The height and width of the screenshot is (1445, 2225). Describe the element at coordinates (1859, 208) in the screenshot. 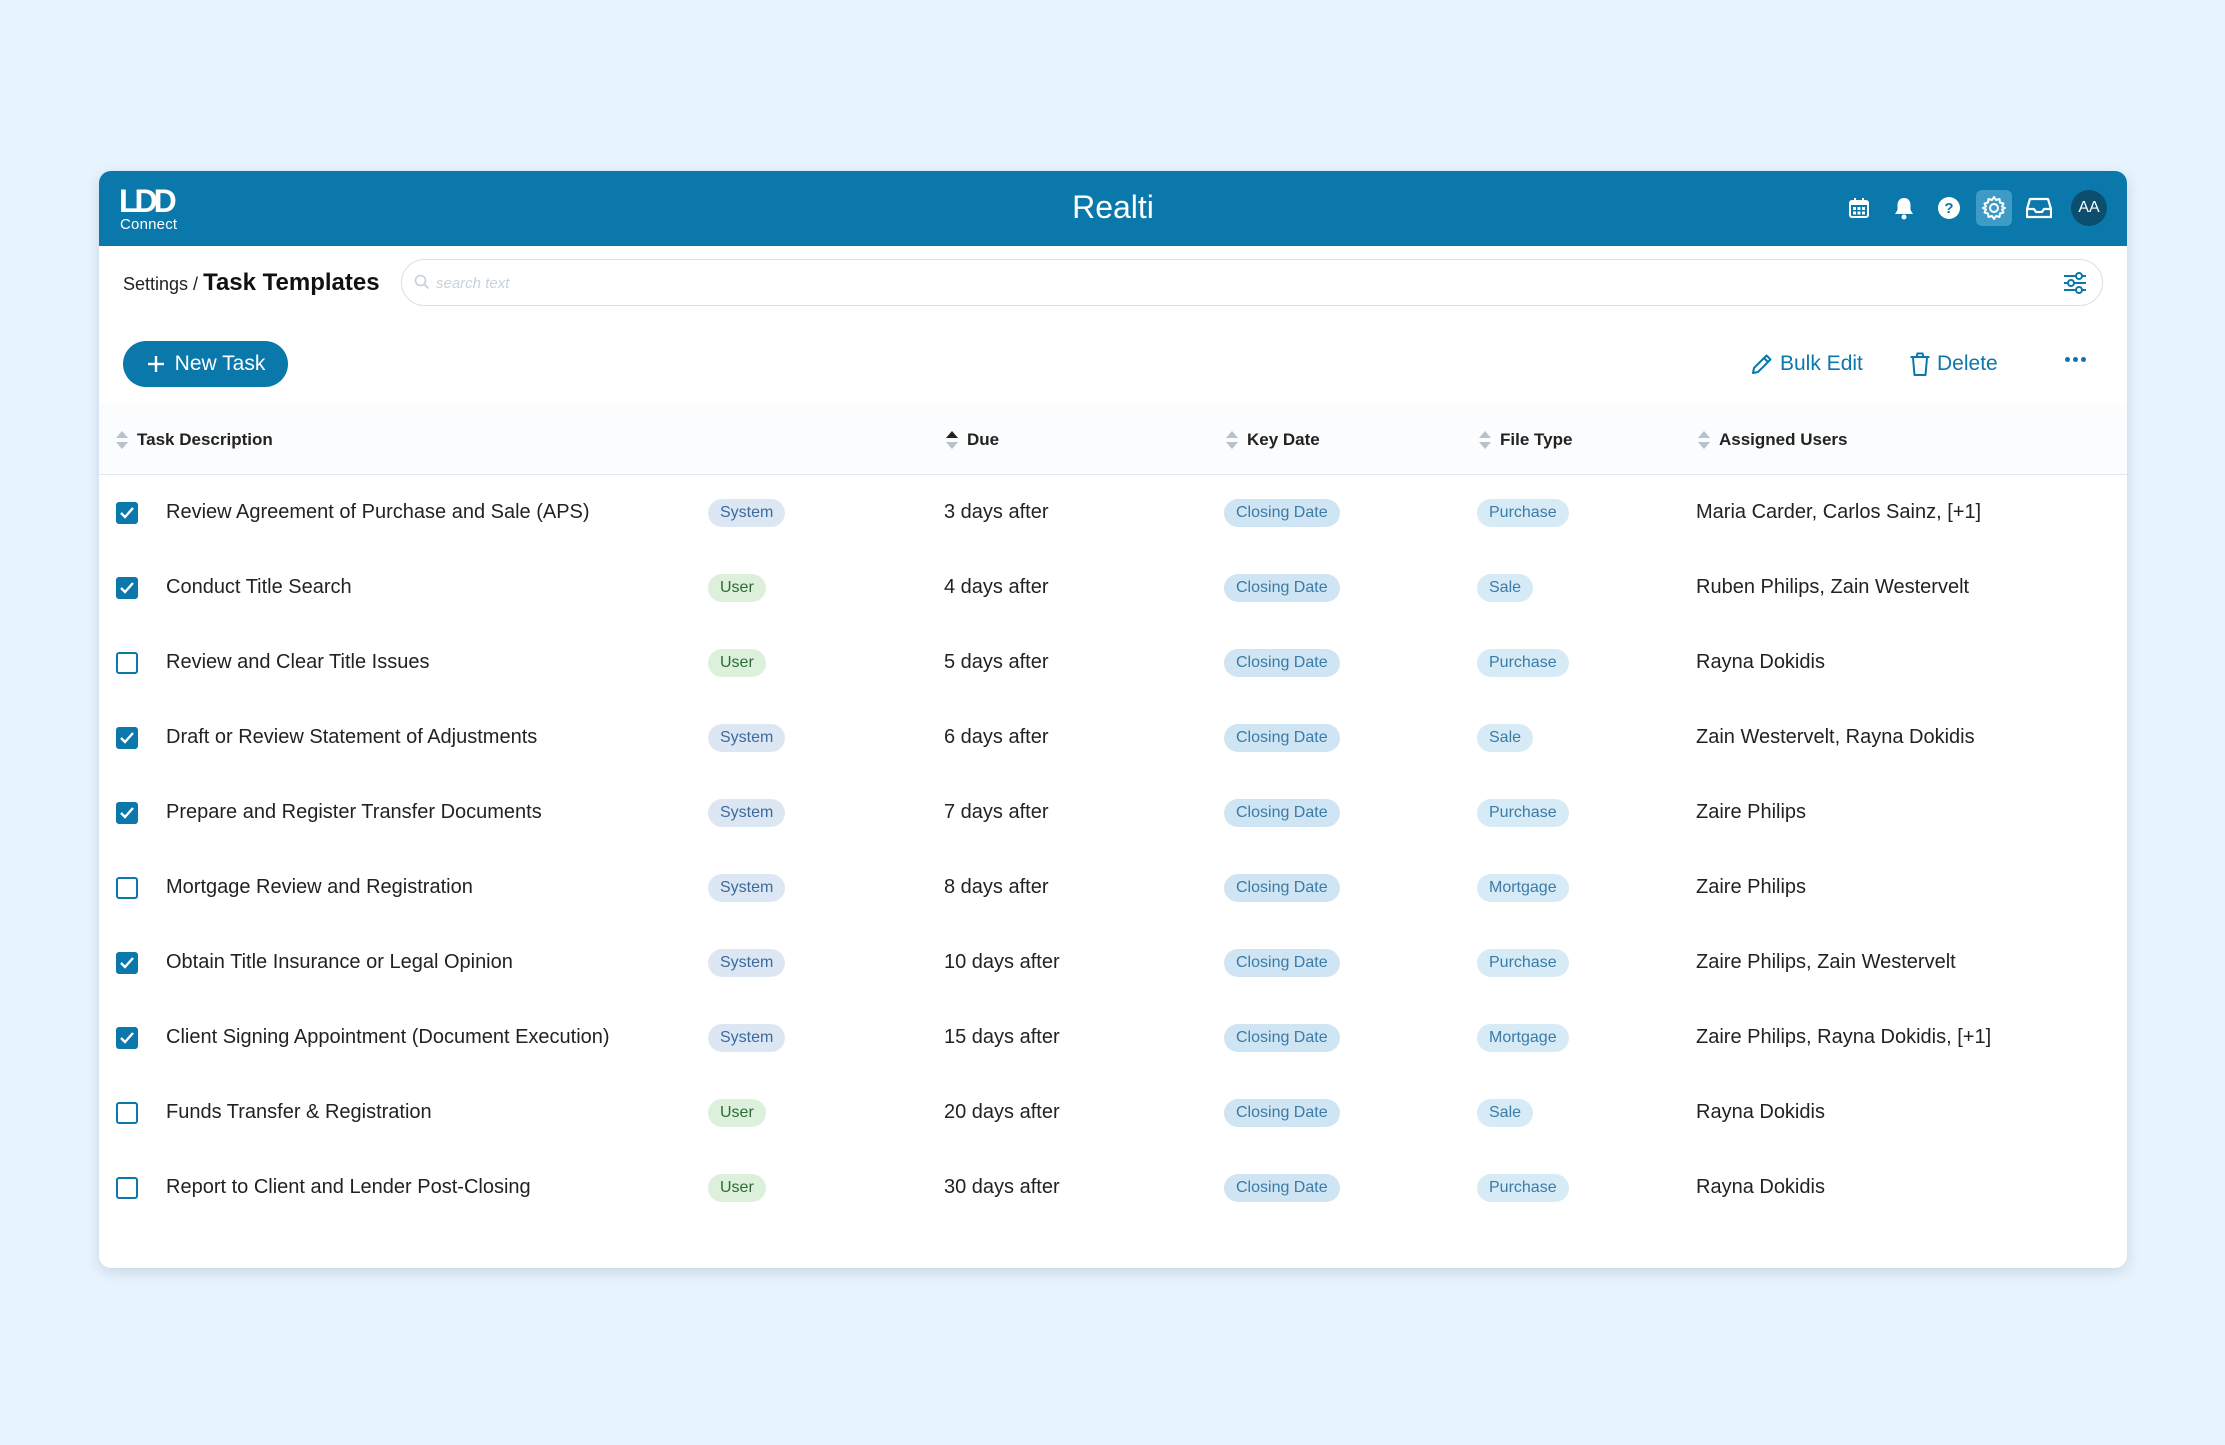

I see `calendar-icon` at that location.